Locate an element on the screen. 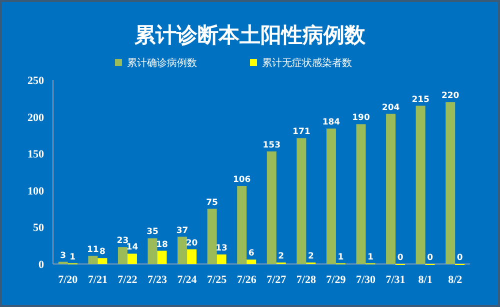 The image size is (500, 307). data-label: 37 is located at coordinates (182, 231).